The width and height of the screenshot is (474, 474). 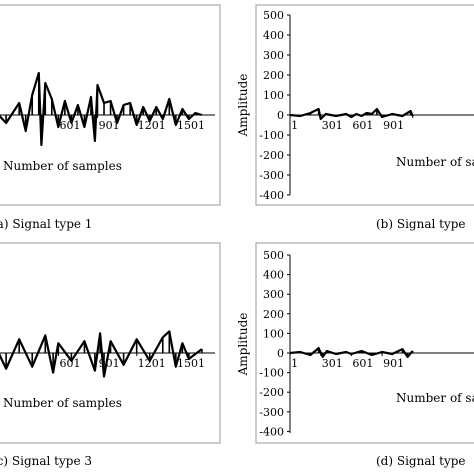 I want to click on panel-a-caption: (a) Signal type 1, so click(x=46, y=224).